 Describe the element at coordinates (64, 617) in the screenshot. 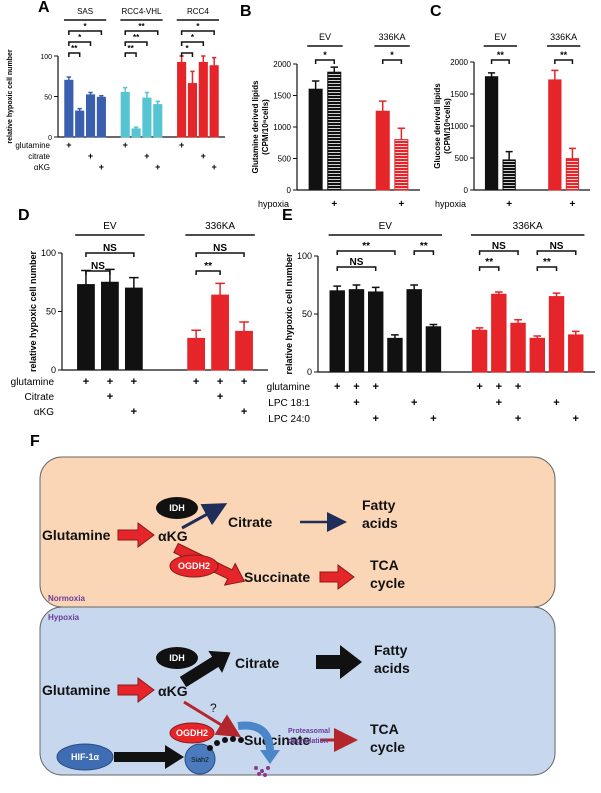

I see `condition-label: Hypoxia` at that location.